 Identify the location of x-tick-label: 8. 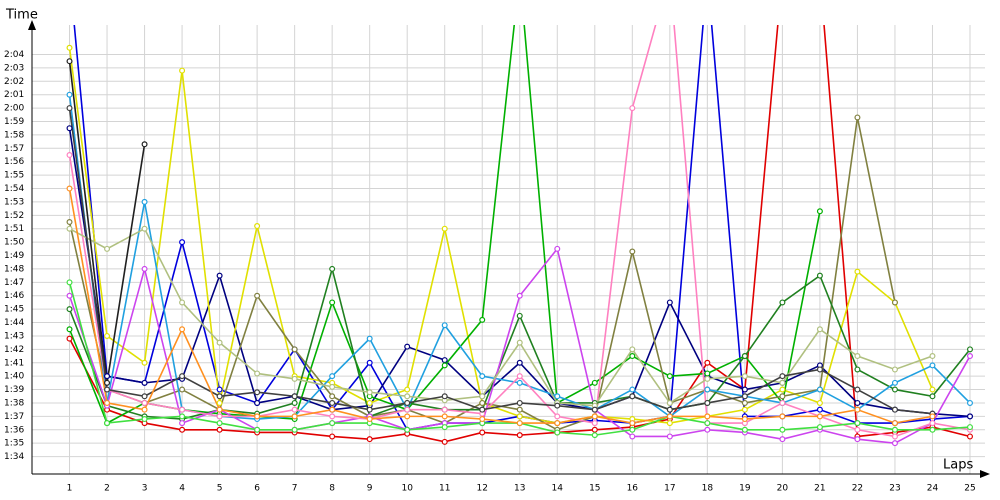
(332, 489).